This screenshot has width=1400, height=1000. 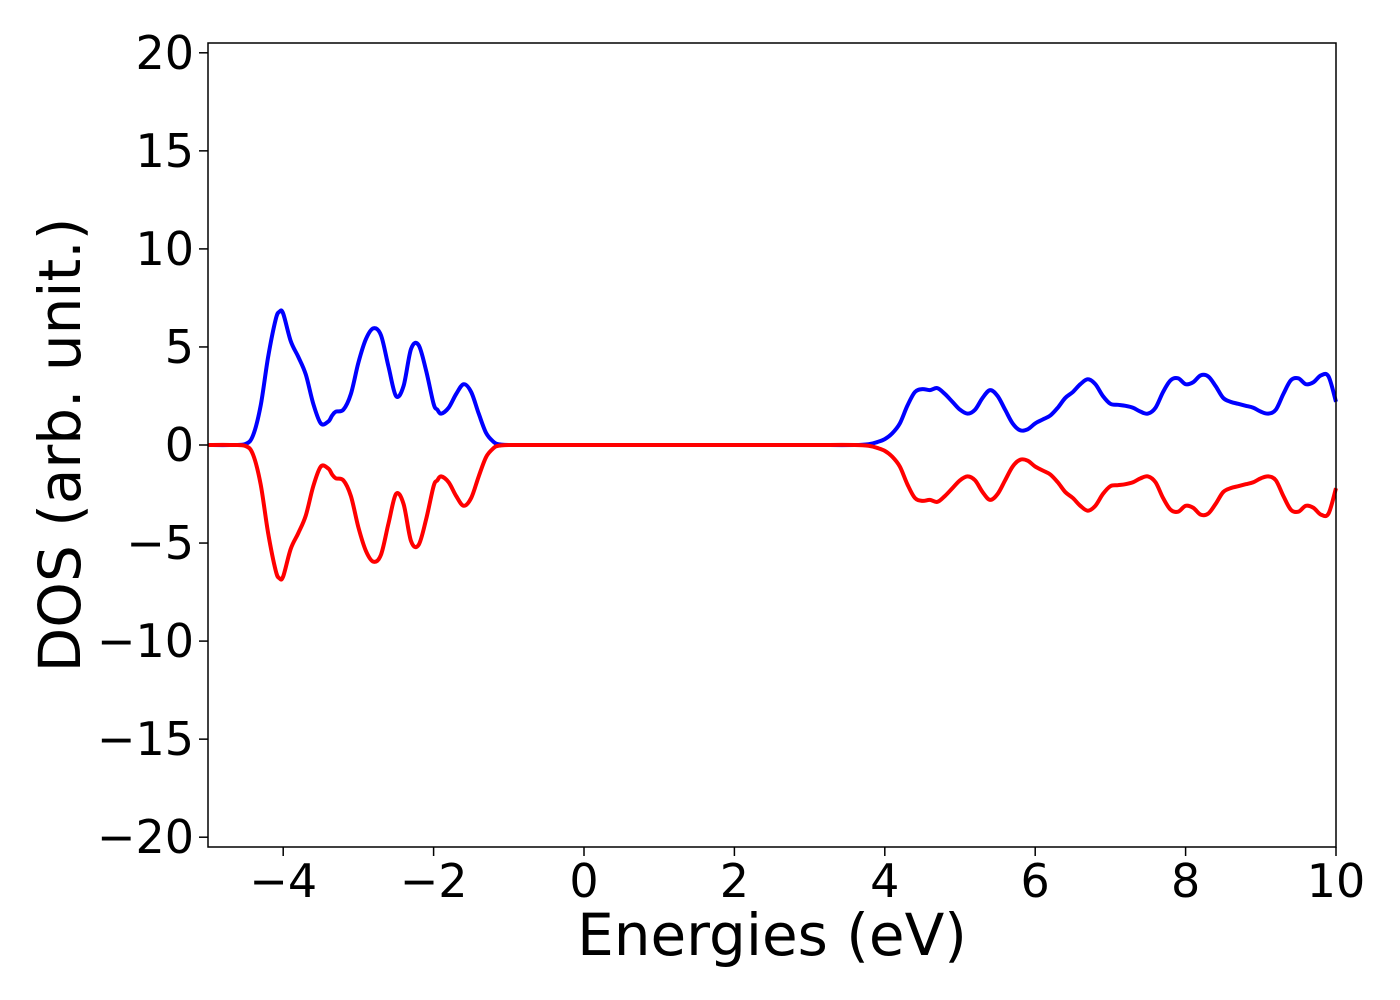 I want to click on y-axis-label: DOS (arb. unit.), so click(x=60, y=445).